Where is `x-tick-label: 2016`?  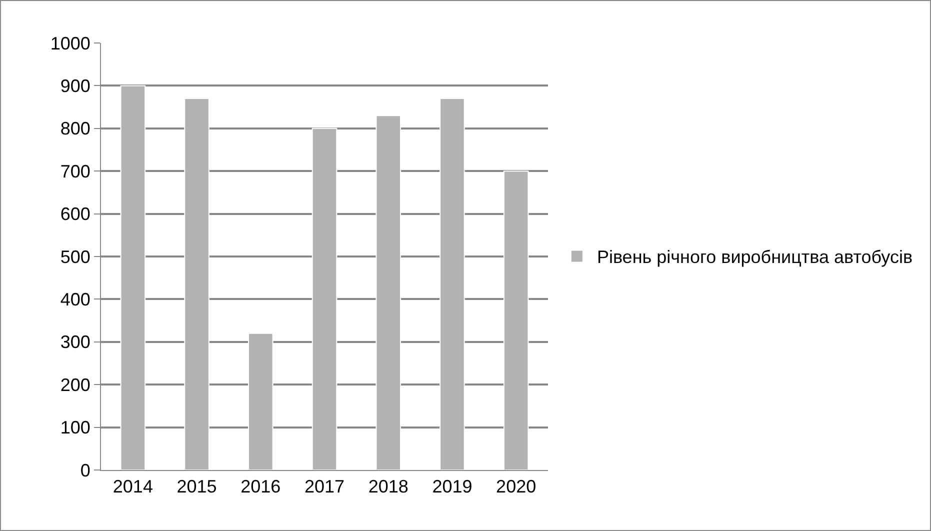
x-tick-label: 2016 is located at coordinates (260, 486).